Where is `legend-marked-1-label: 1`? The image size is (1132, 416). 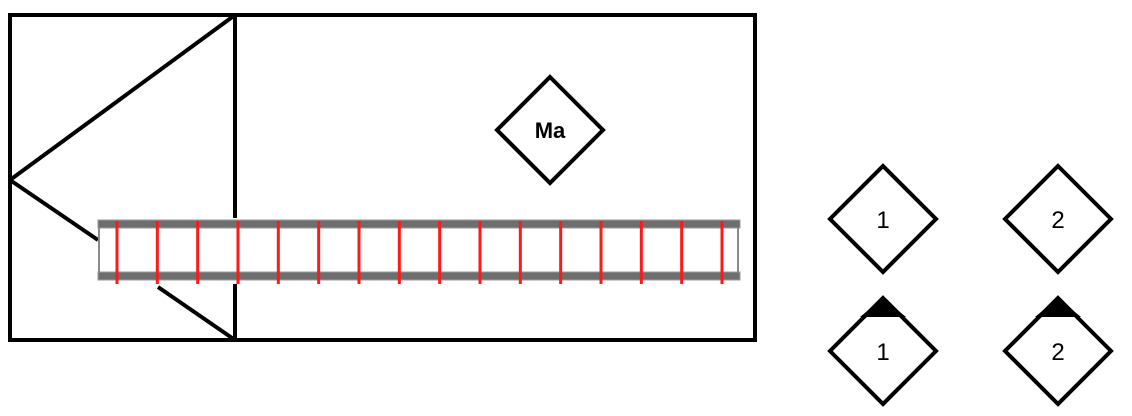
legend-marked-1-label: 1 is located at coordinates (882, 352).